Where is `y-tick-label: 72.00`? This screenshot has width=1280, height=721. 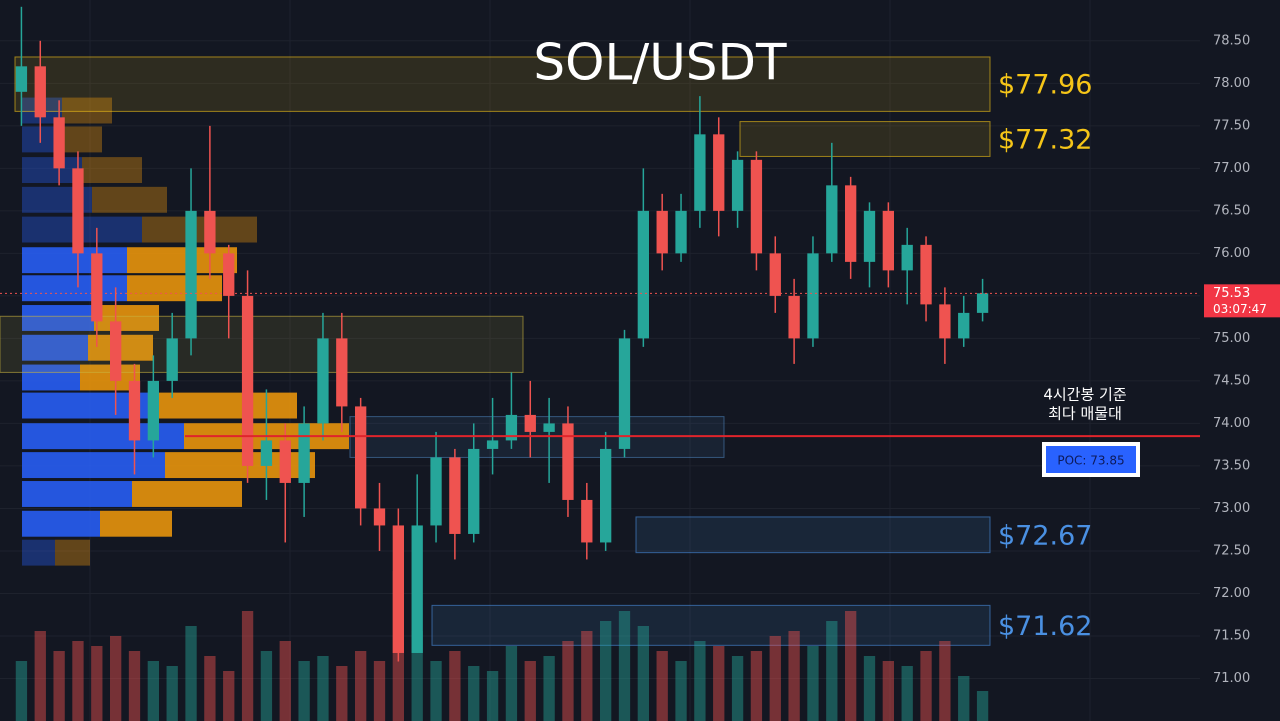
y-tick-label: 72.00 is located at coordinates (1231, 593).